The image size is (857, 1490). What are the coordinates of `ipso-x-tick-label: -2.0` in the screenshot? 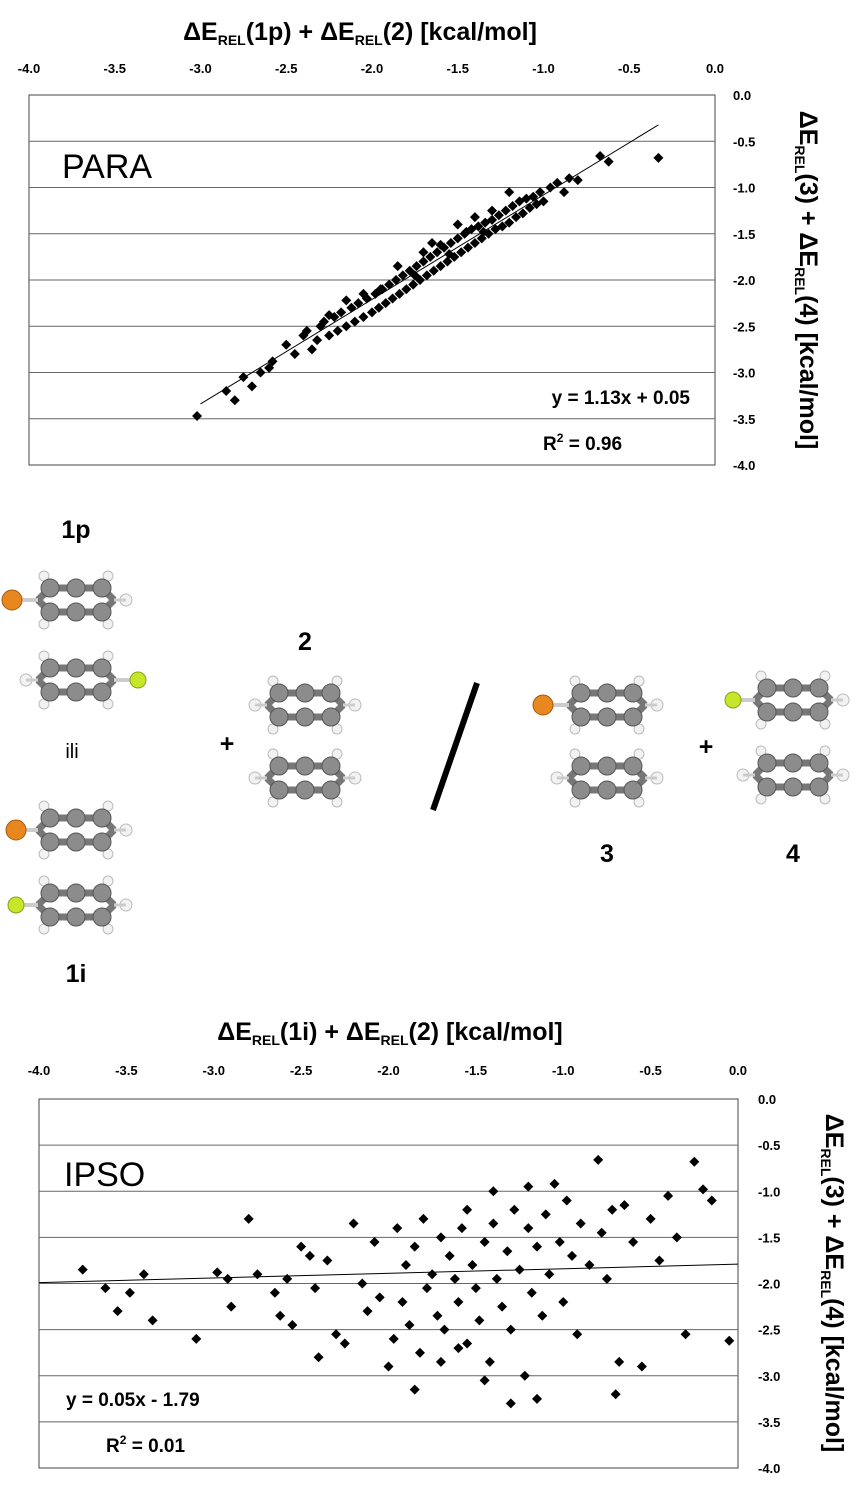 It's located at (388, 1070).